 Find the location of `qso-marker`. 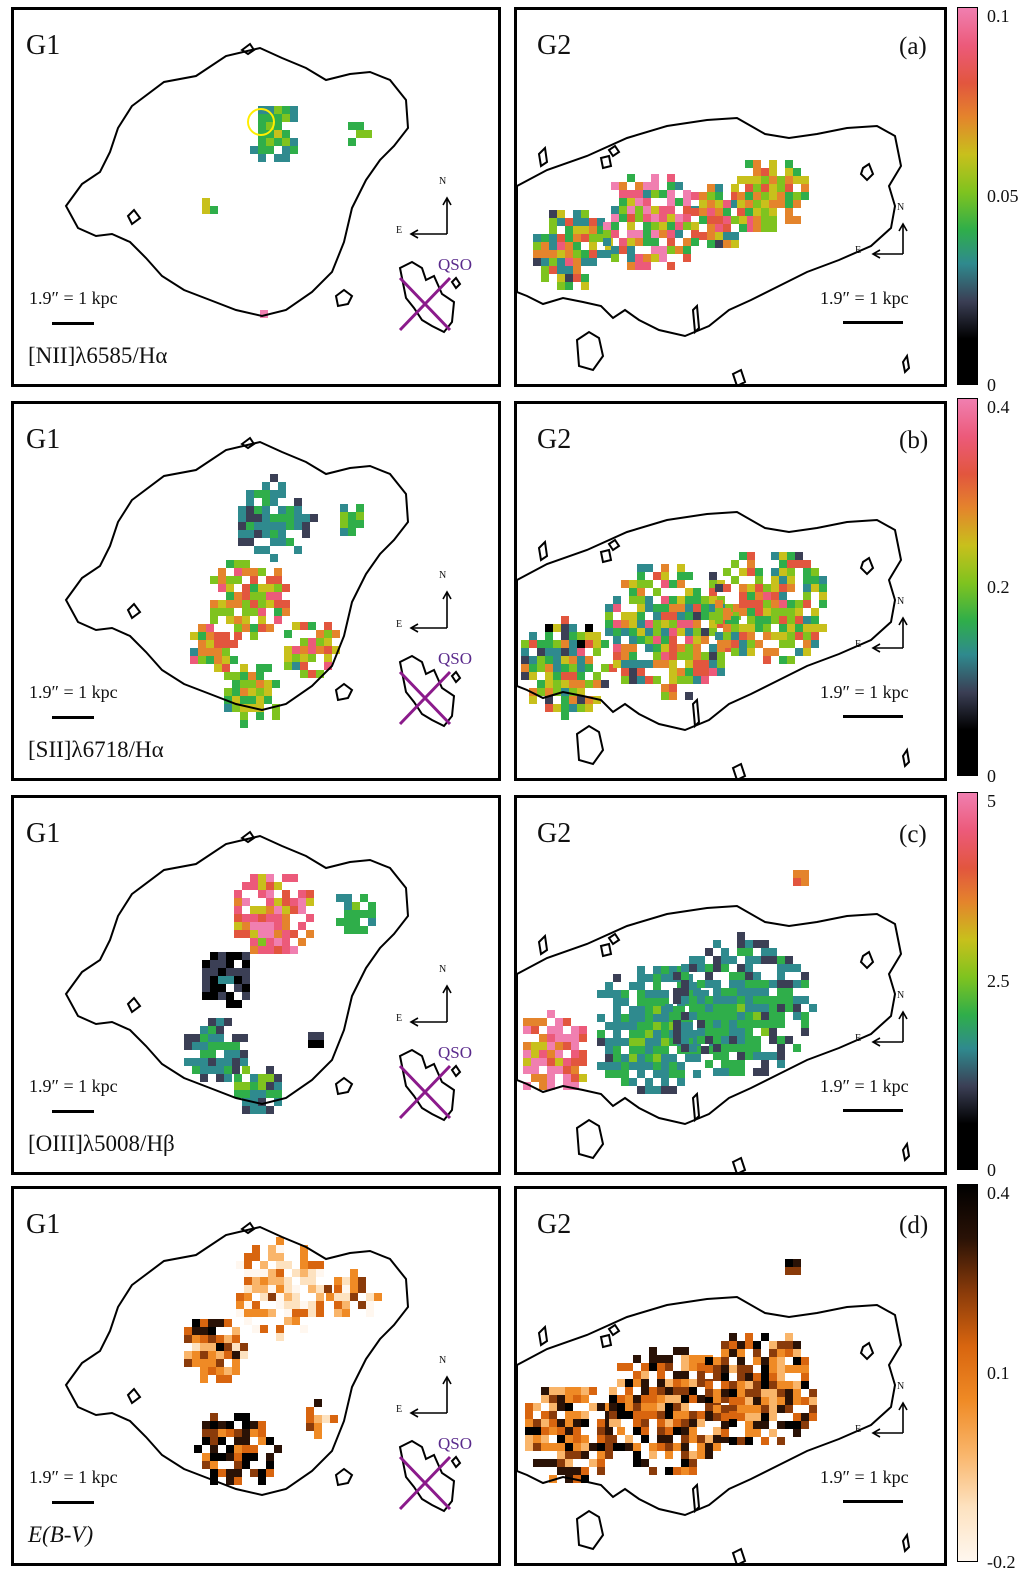

qso-marker is located at coordinates (425, 304).